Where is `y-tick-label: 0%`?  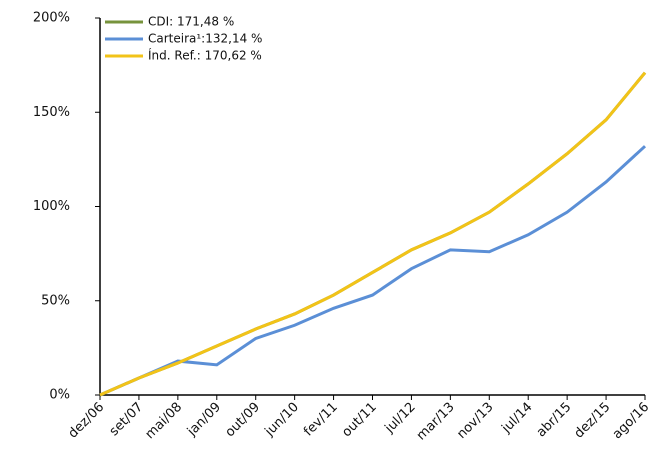
y-tick-label: 0% is located at coordinates (59, 395).